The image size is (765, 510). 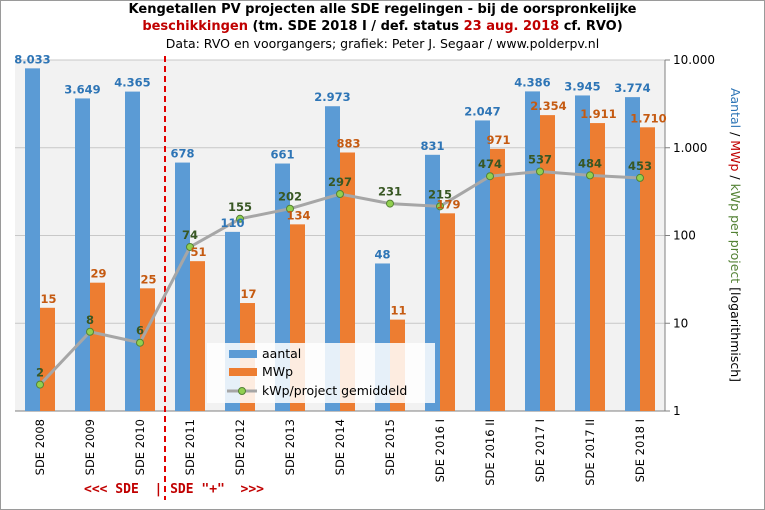 I want to click on y-axis-title-part: MWp, so click(x=735, y=155).